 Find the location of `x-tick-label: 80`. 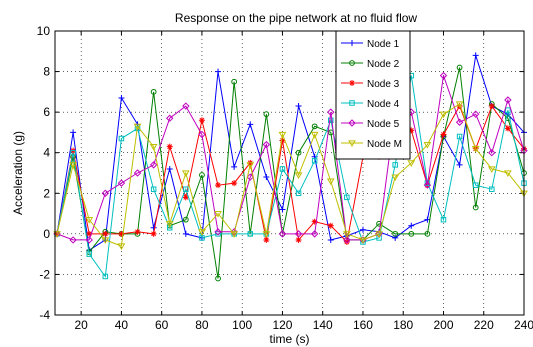

x-tick-label: 80 is located at coordinates (202, 325).